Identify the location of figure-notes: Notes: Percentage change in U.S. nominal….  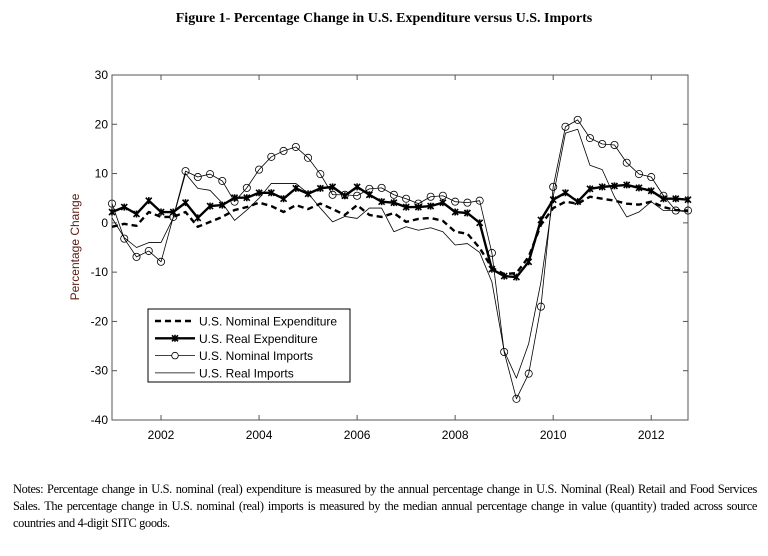
(385, 506).